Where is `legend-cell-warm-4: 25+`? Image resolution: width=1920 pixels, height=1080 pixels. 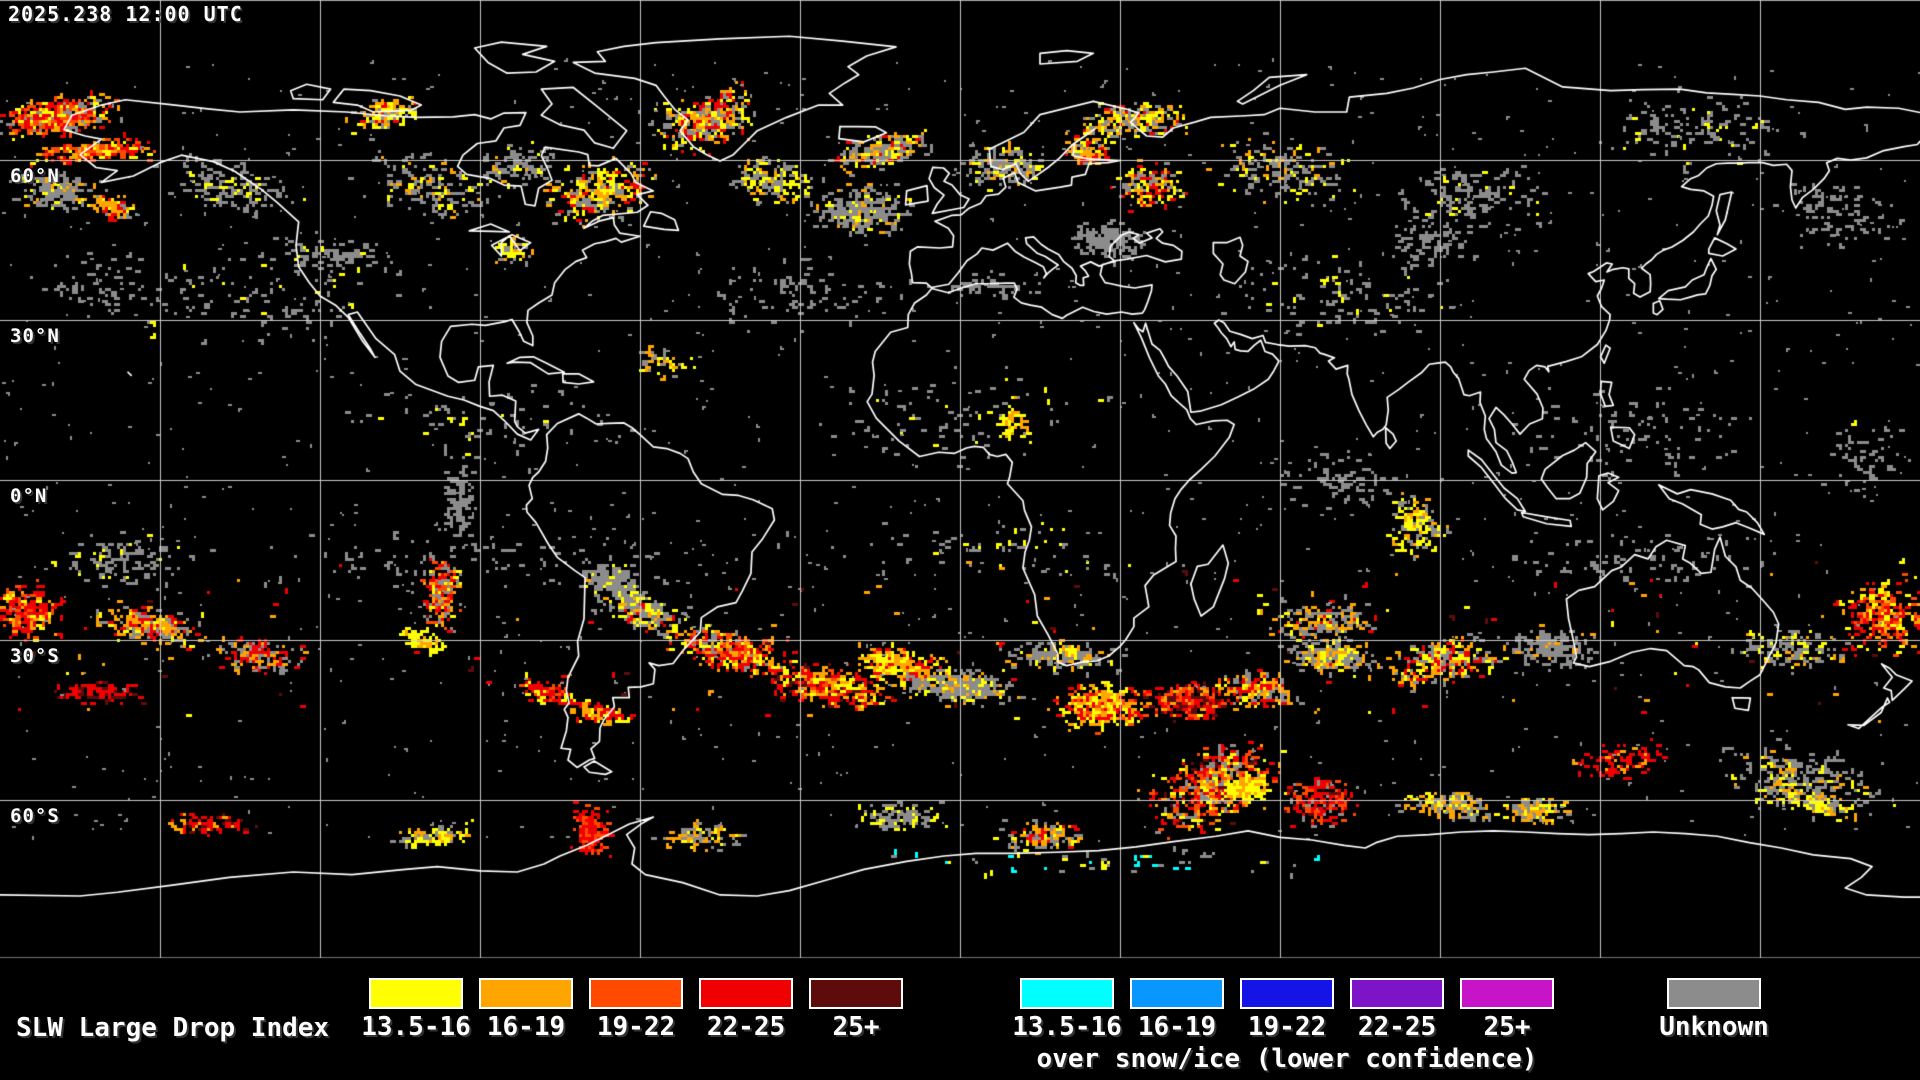 legend-cell-warm-4: 25+ is located at coordinates (856, 1005).